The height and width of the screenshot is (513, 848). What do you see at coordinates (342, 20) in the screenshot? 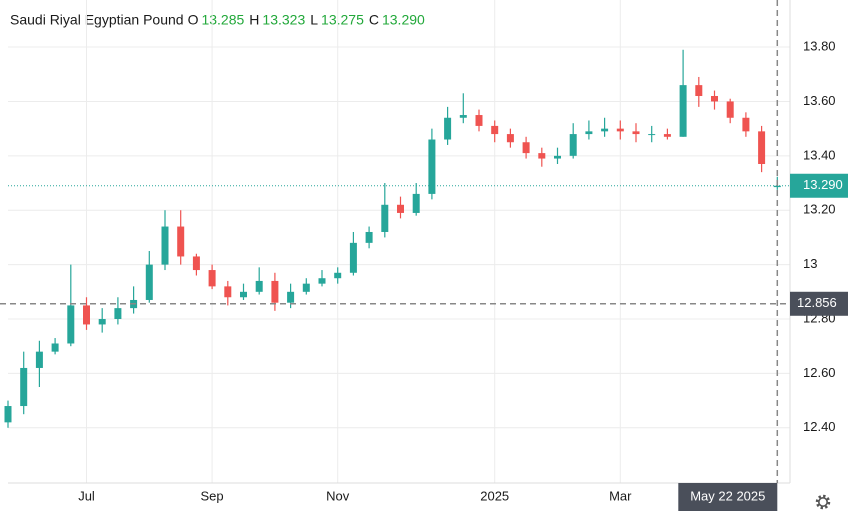
I see `ohlc-value: 13.275` at bounding box center [342, 20].